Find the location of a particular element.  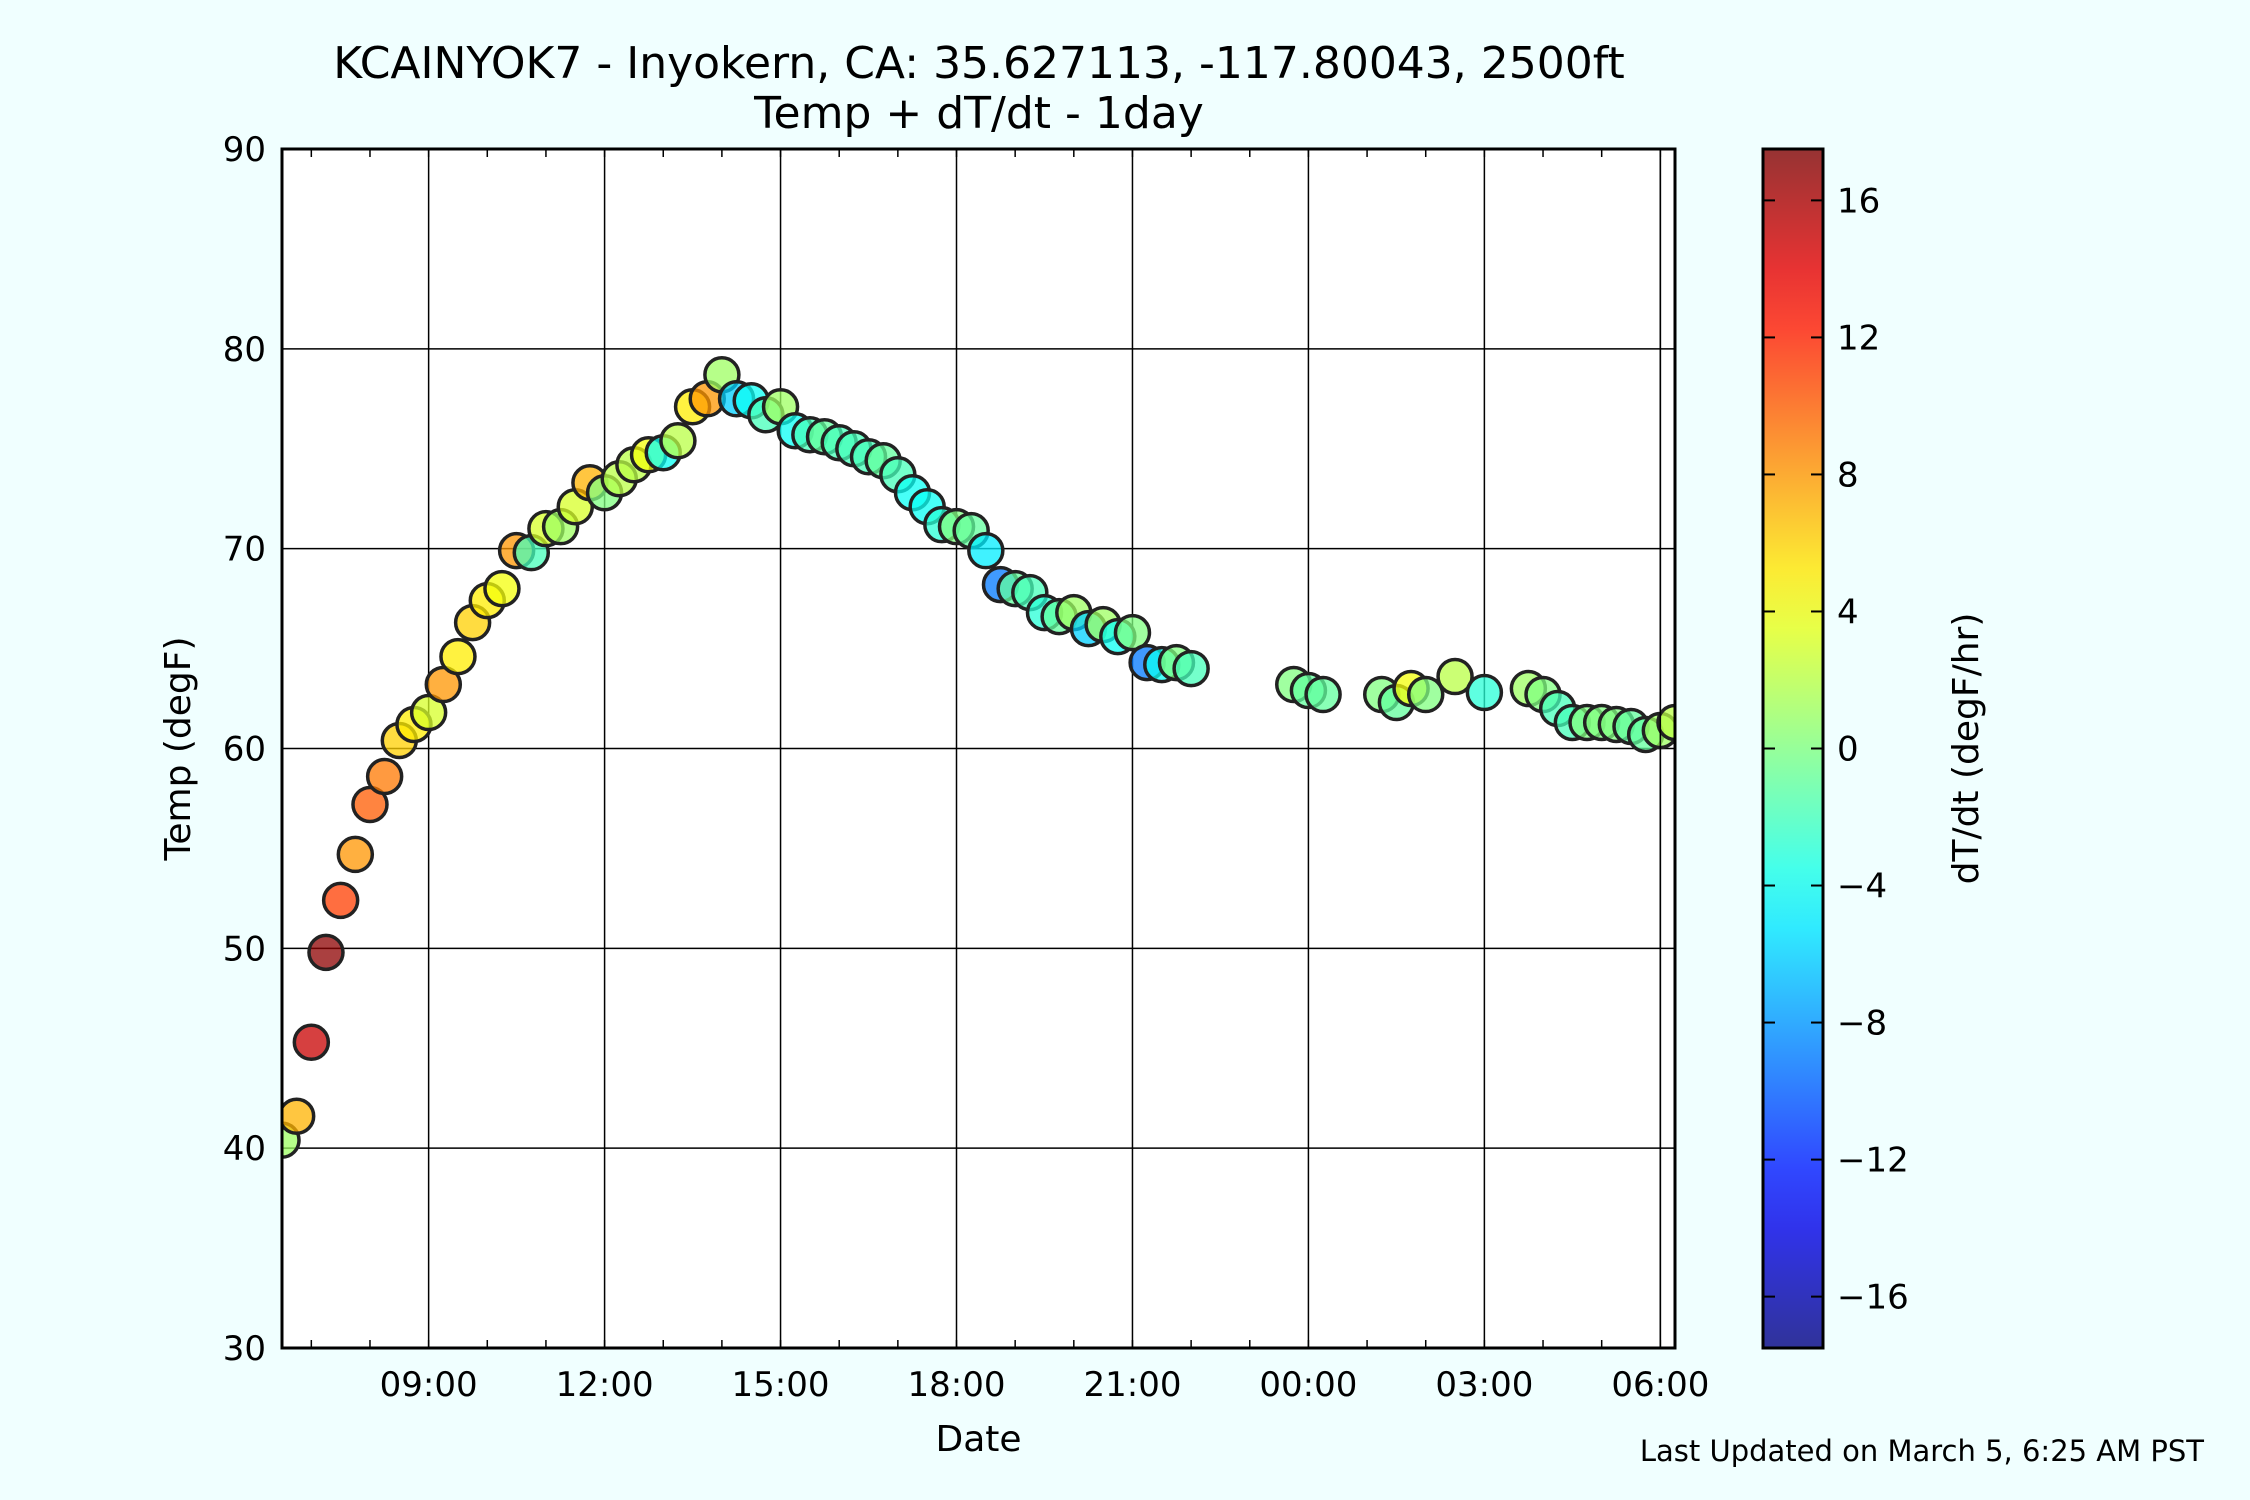

colorbar-tick-label: 4 is located at coordinates (1848, 612).